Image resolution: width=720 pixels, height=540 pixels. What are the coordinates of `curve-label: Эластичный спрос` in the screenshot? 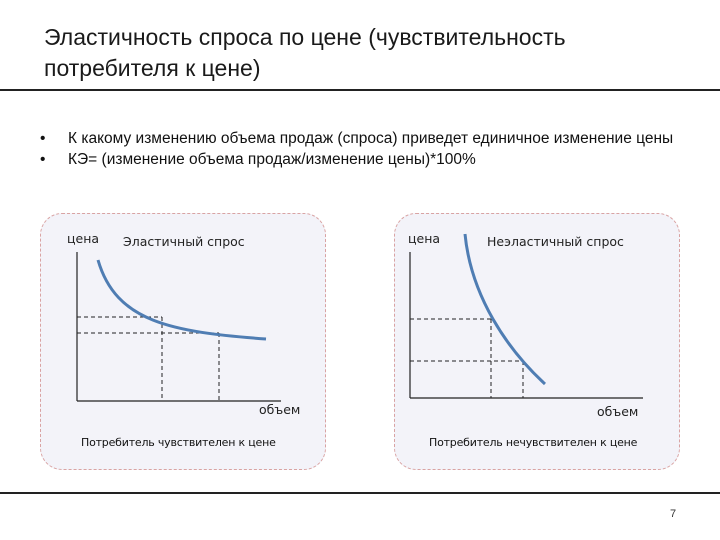 It's located at (184, 241).